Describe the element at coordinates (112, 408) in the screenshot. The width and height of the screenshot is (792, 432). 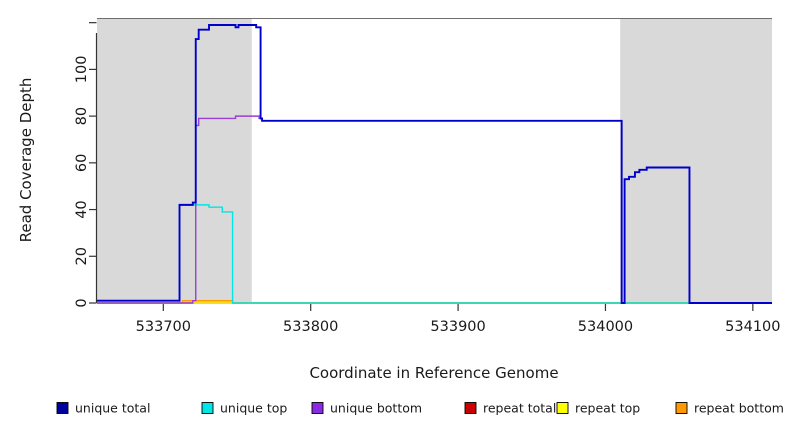
I see `legend-label: unique total` at that location.